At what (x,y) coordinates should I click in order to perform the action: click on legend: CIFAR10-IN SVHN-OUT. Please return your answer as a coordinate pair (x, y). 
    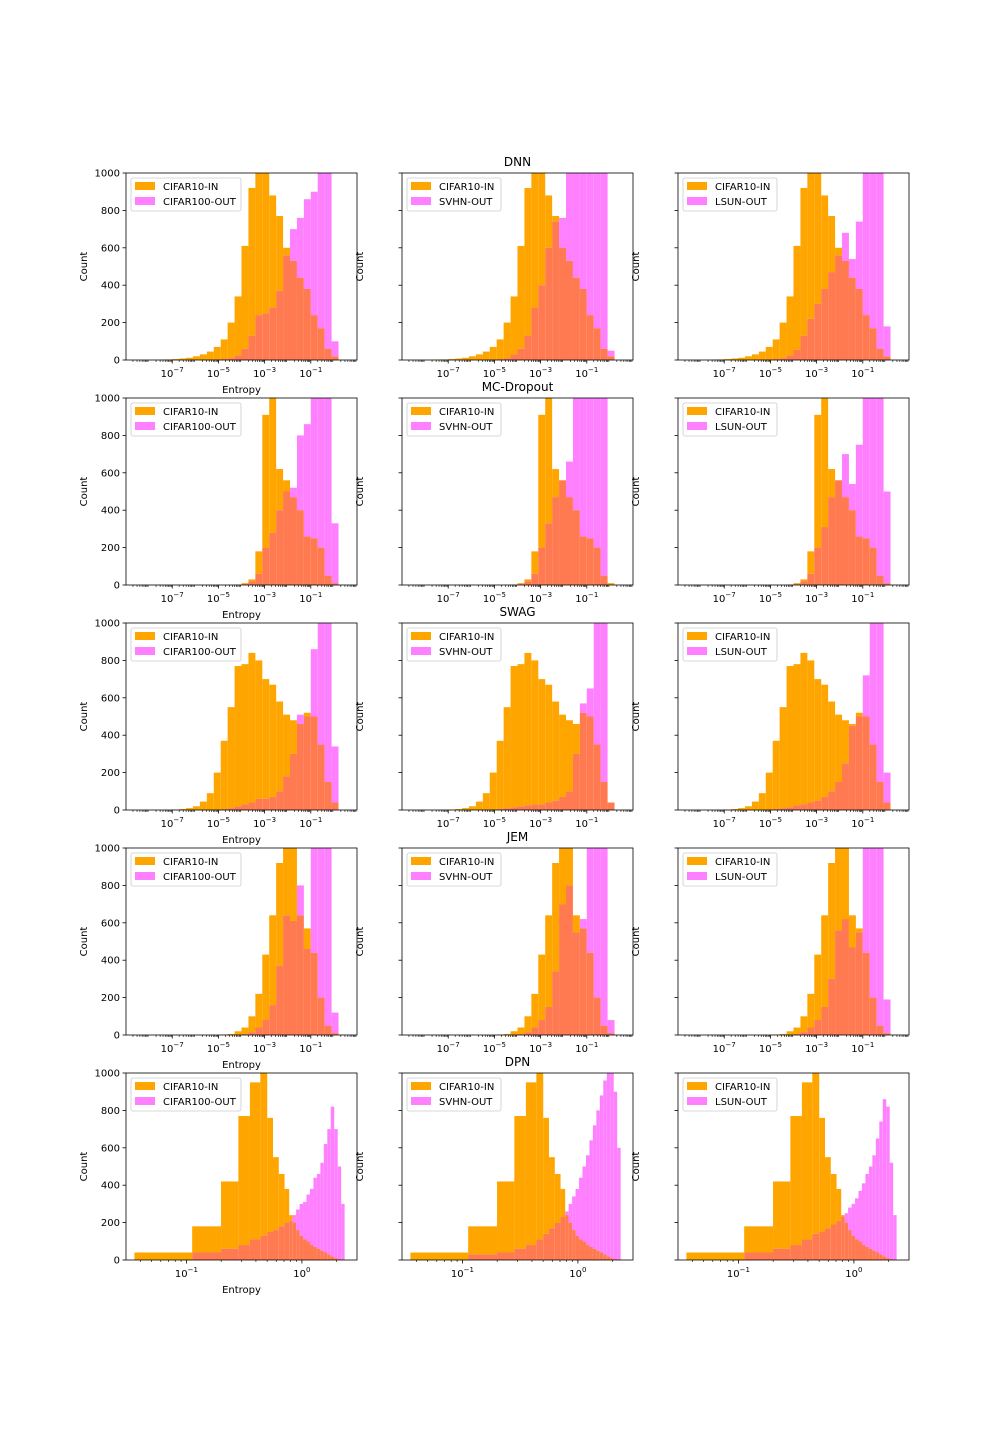
    Looking at the image, I should click on (454, 644).